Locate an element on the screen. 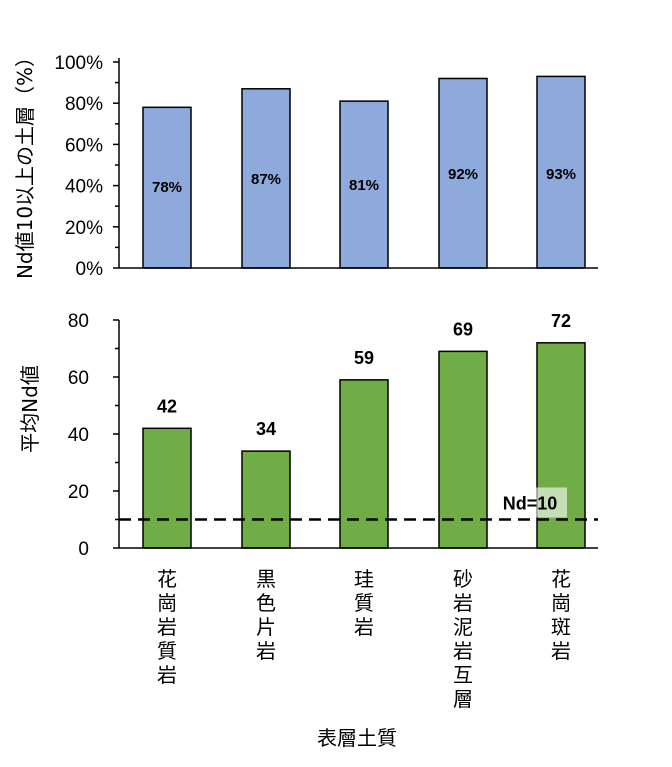  reference-label-background is located at coordinates (530, 502).